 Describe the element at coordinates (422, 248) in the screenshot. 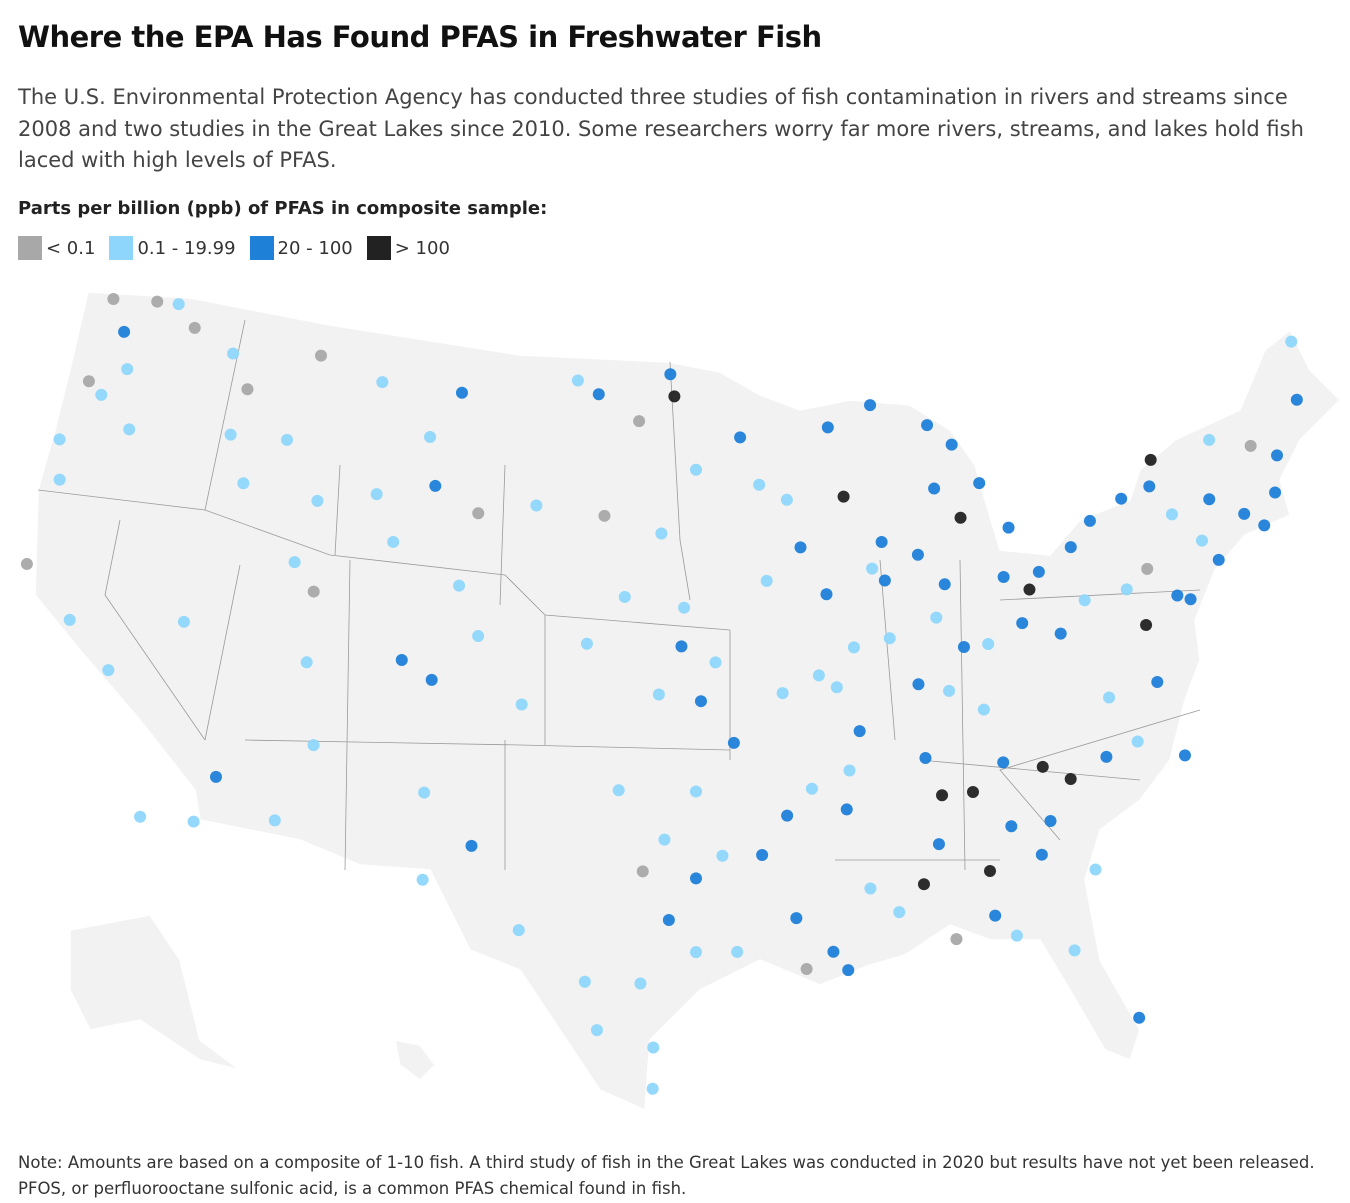

I see `legend-label: > 100` at that location.